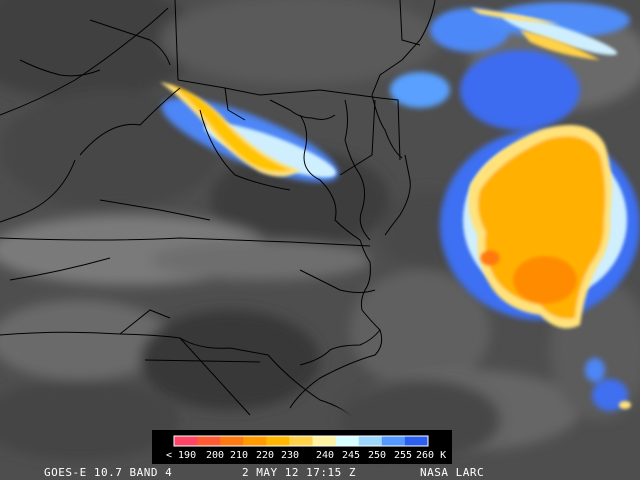 This screenshot has height=480, width=640. Describe the element at coordinates (290, 455) in the screenshot. I see `legend-label: 230` at that location.